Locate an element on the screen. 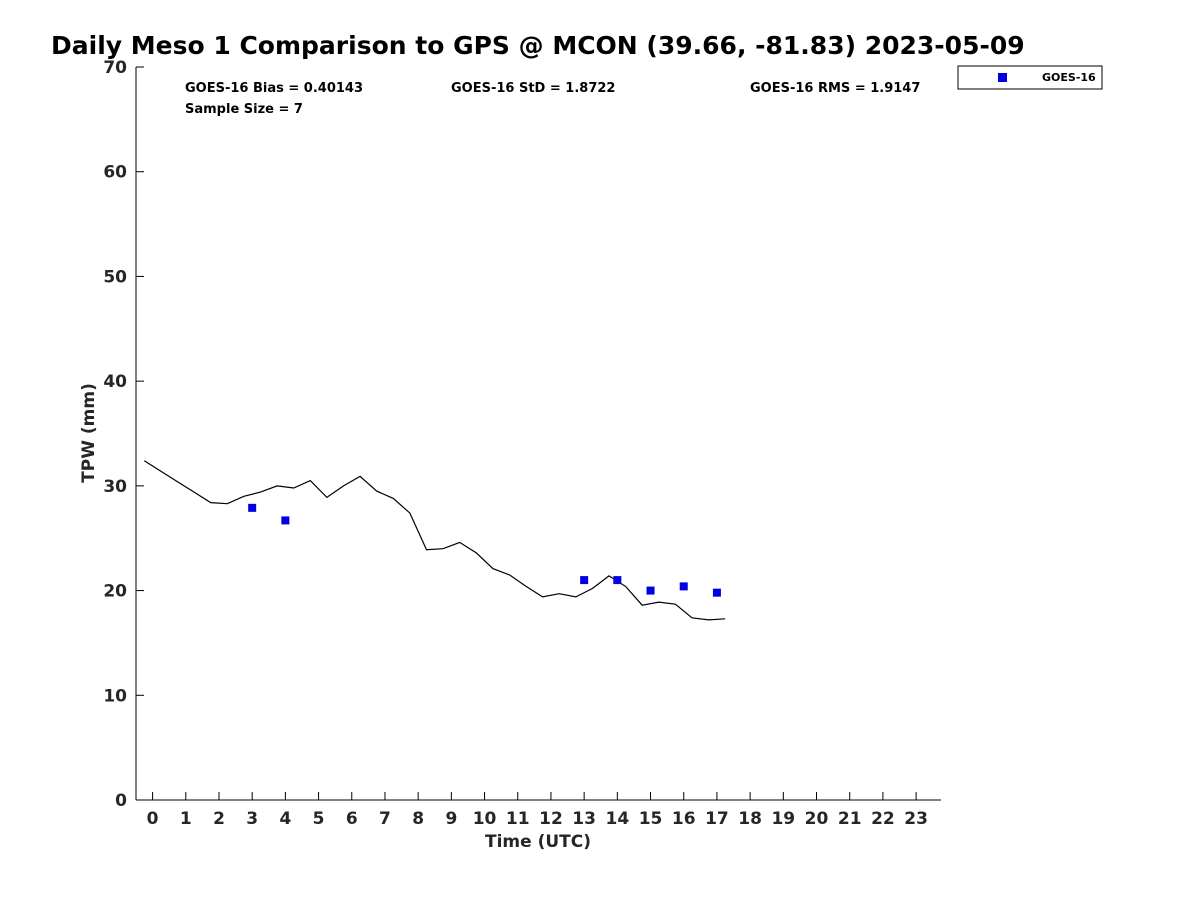 The image size is (1200, 900). x-tick-label: 20 is located at coordinates (817, 819).